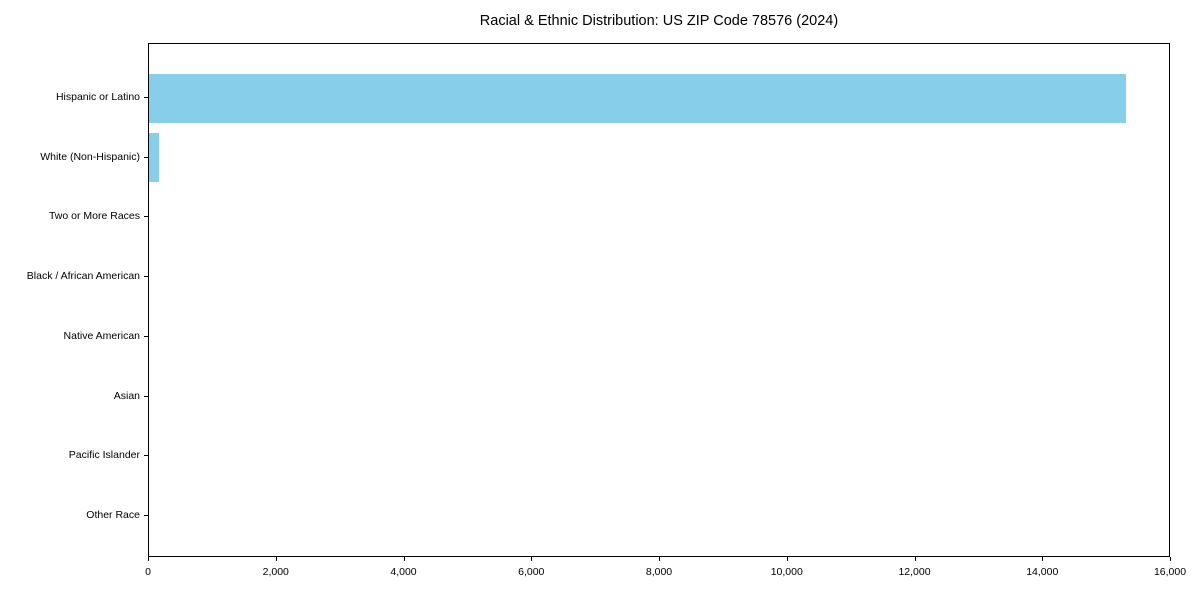 This screenshot has height=600, width=1200. Describe the element at coordinates (94, 216) in the screenshot. I see `y-tick-label: Two or More Races` at that location.